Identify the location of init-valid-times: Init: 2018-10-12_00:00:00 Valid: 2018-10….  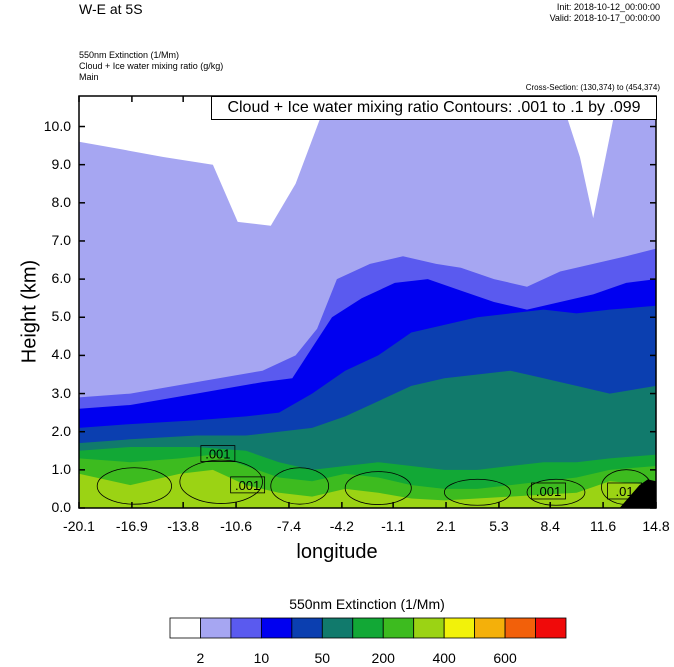
(605, 13).